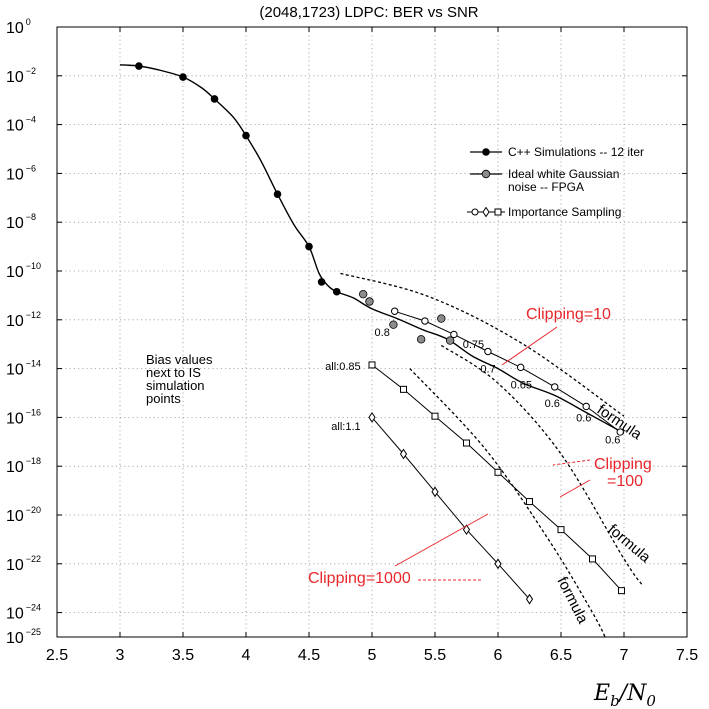 The height and width of the screenshot is (709, 709). Describe the element at coordinates (309, 655) in the screenshot. I see `x-tick-label: 4.5` at that location.